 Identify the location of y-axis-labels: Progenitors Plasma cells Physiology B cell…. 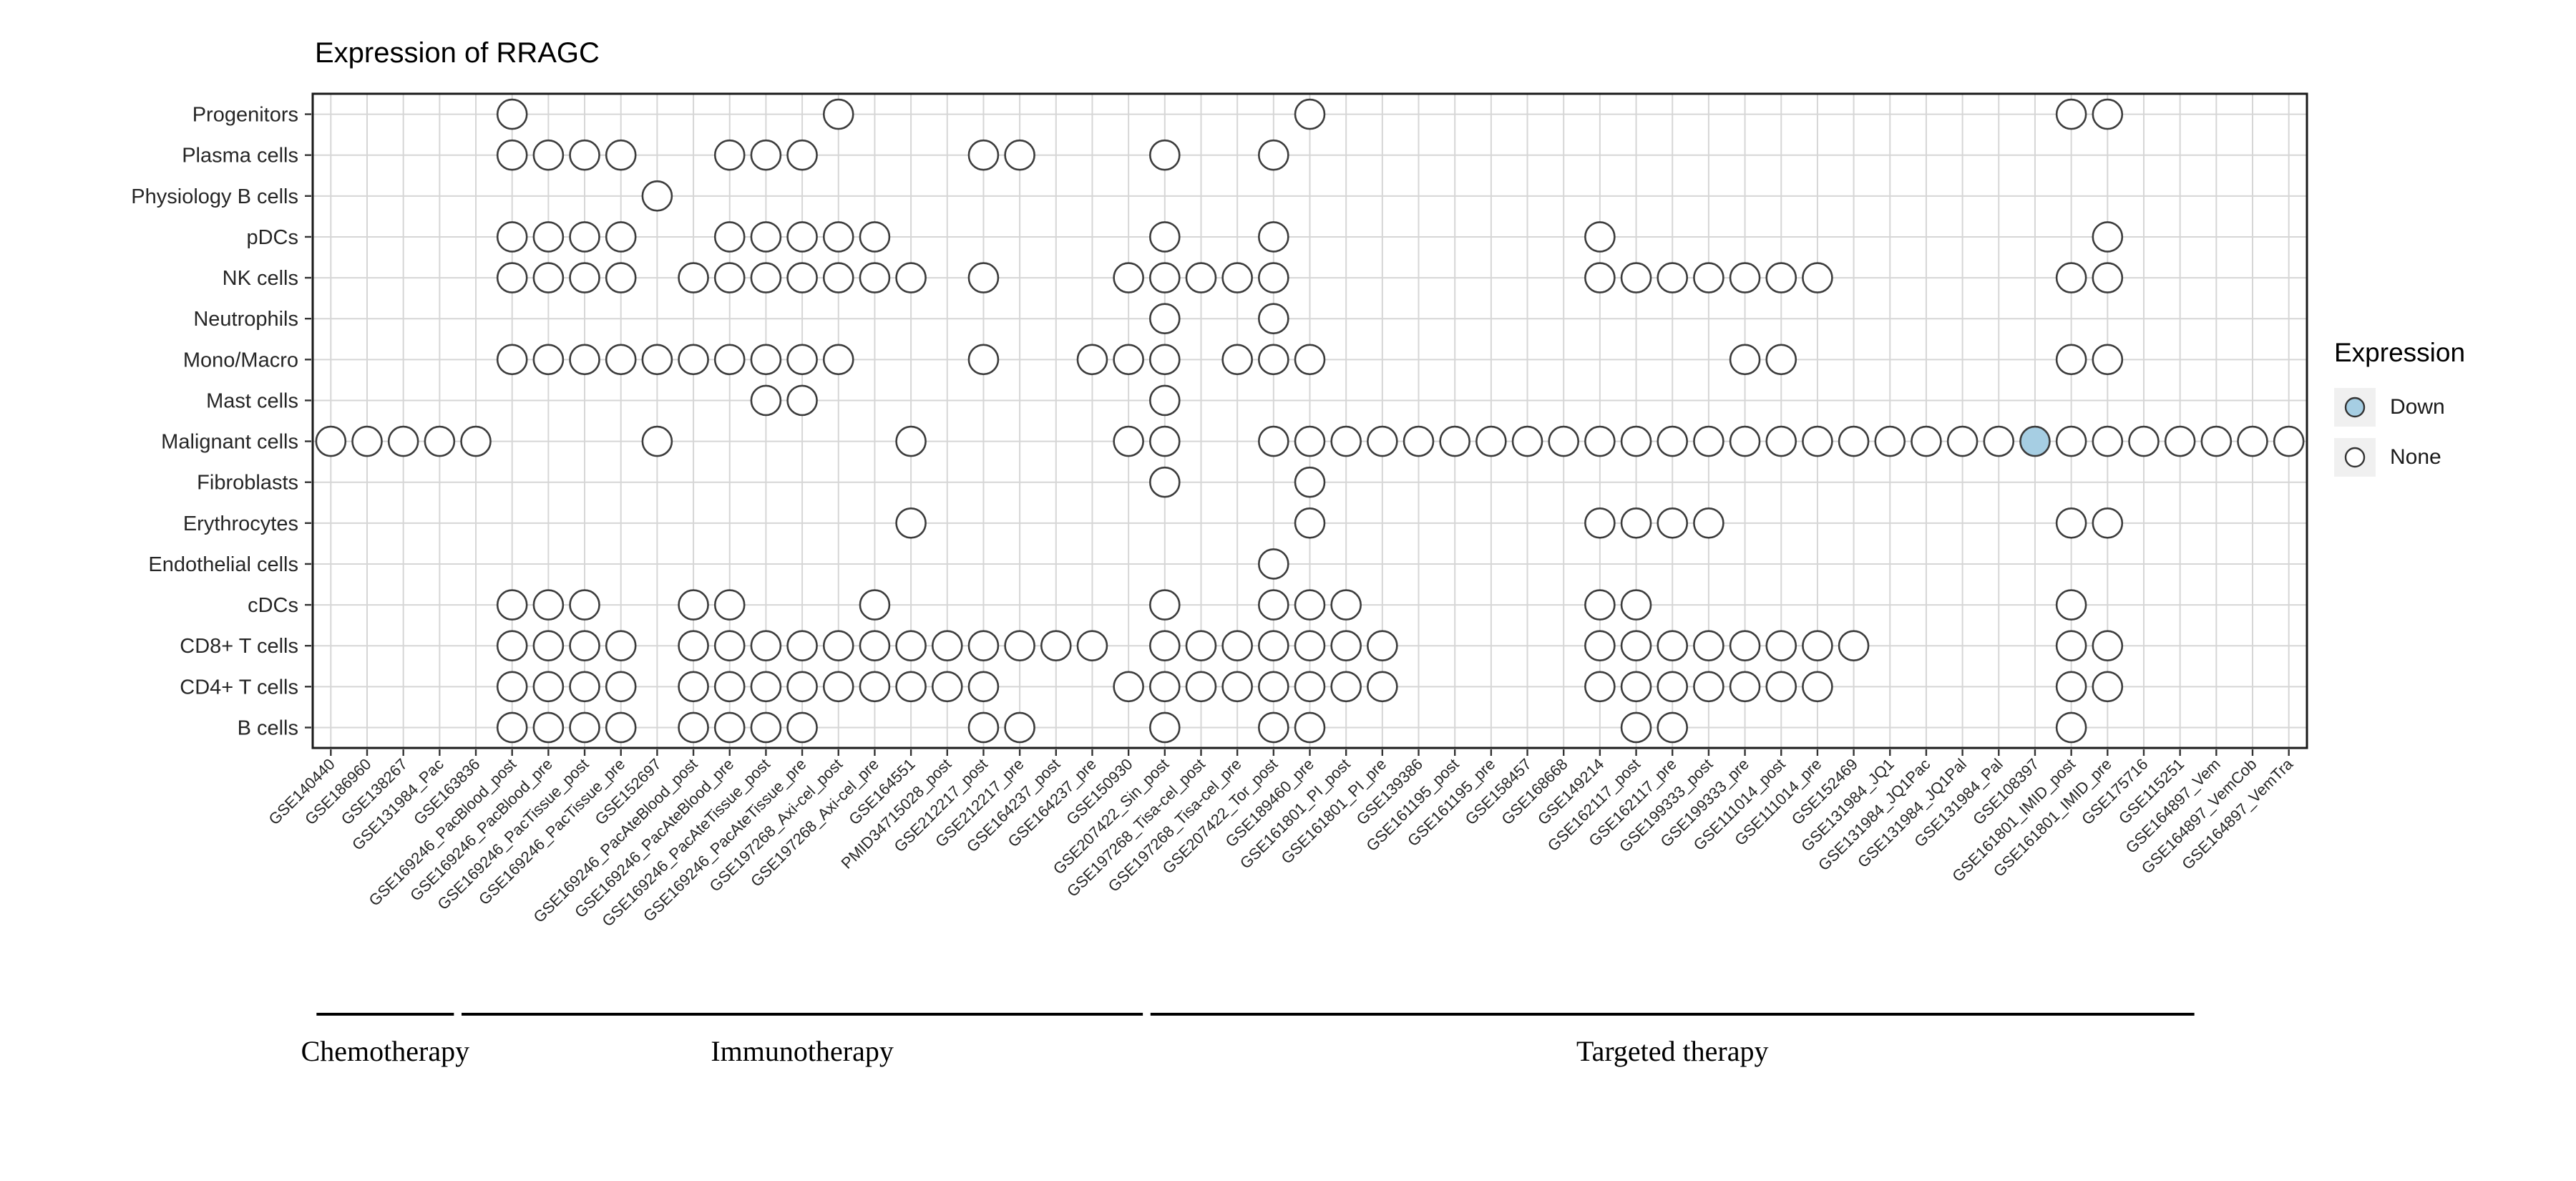
(214, 422).